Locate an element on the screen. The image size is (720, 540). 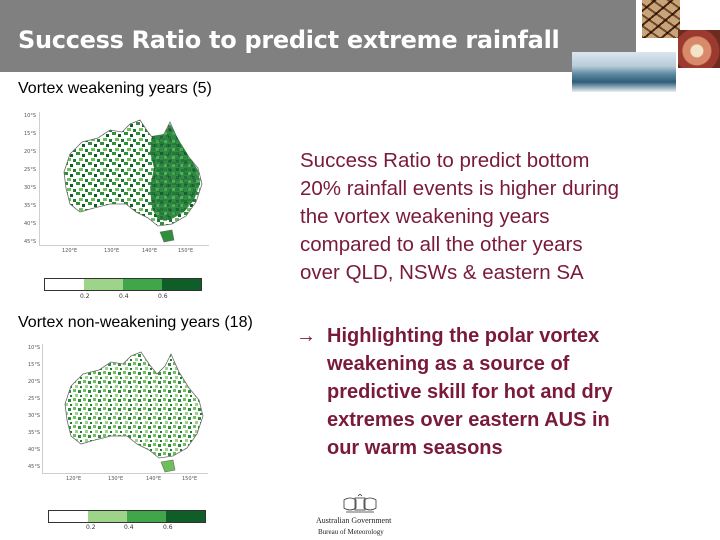
finding-line: 20% rainfall events is higher during is located at coordinates (460, 188).